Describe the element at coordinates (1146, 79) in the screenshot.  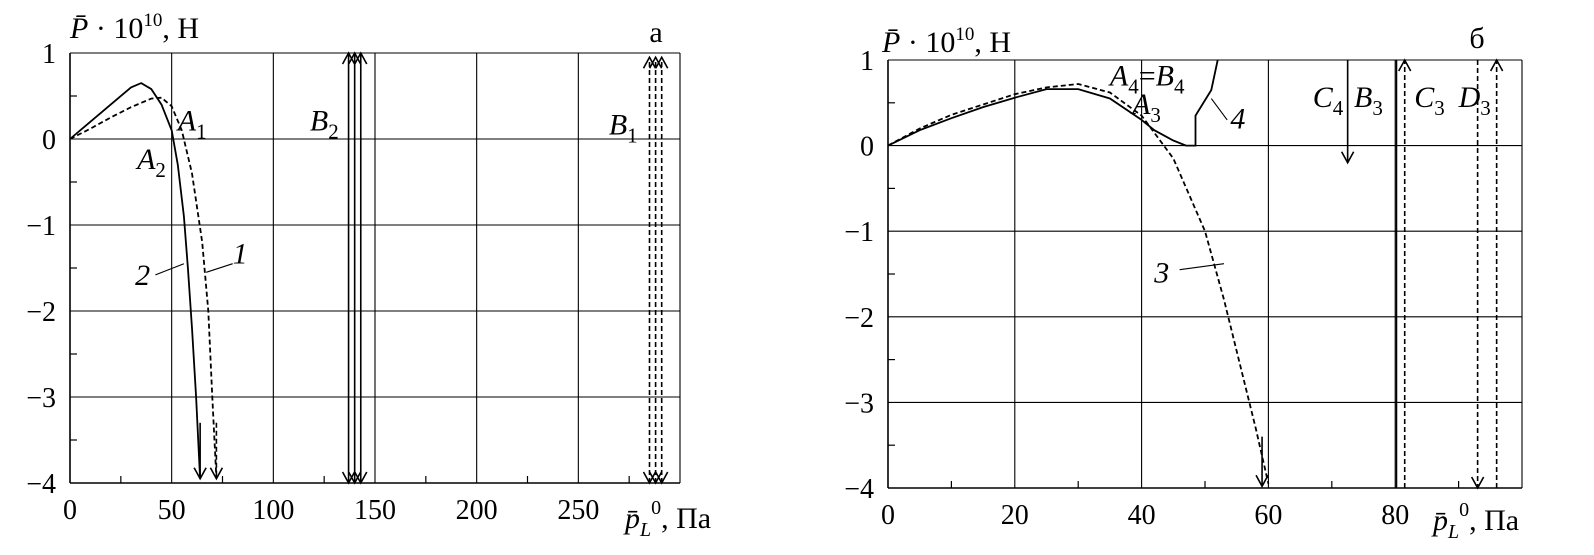
I see `annotation-label: A4=B4` at that location.